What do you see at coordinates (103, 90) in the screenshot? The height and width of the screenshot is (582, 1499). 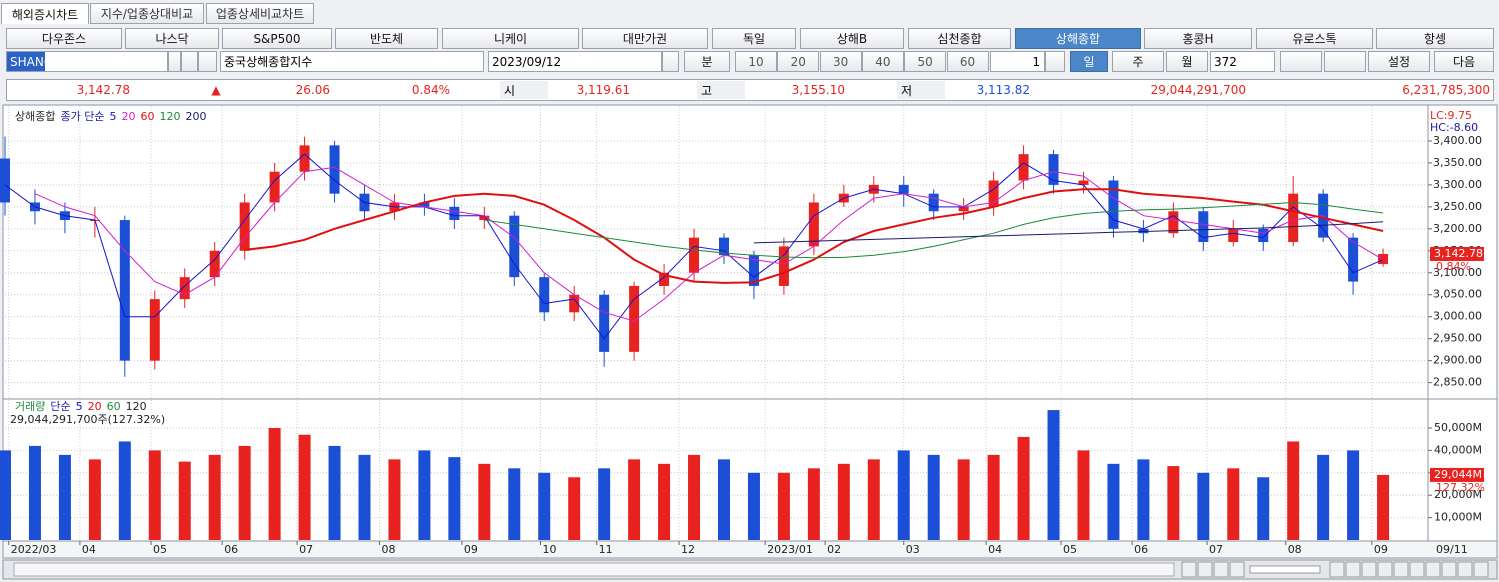 I see `quote-price: 3,142.78` at bounding box center [103, 90].